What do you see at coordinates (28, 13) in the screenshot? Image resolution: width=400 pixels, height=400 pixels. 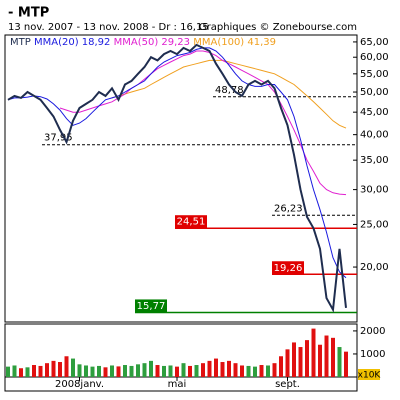 I see `chart-title: - MTP` at bounding box center [28, 13].